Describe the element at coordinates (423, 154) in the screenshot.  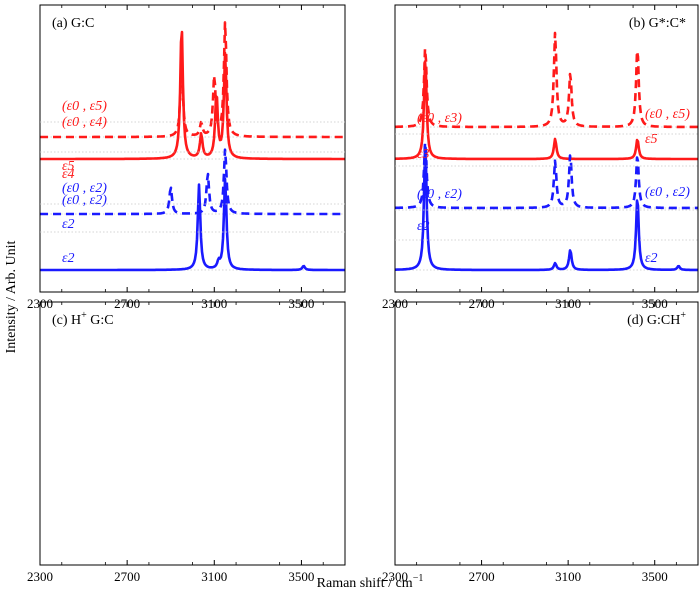
I see `series-name-label: ε3` at that location.